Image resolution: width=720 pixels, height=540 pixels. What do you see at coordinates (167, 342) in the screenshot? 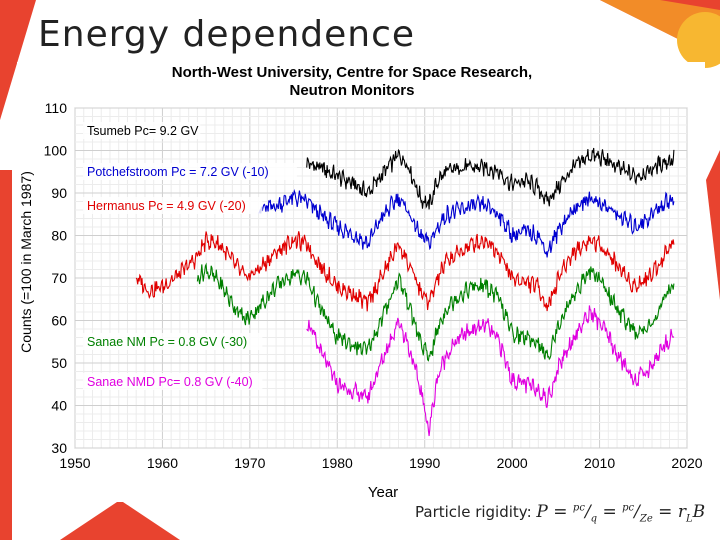
I see `legend-entry: Sanae NM Pc = 0.8 GV (-30)` at bounding box center [167, 342].